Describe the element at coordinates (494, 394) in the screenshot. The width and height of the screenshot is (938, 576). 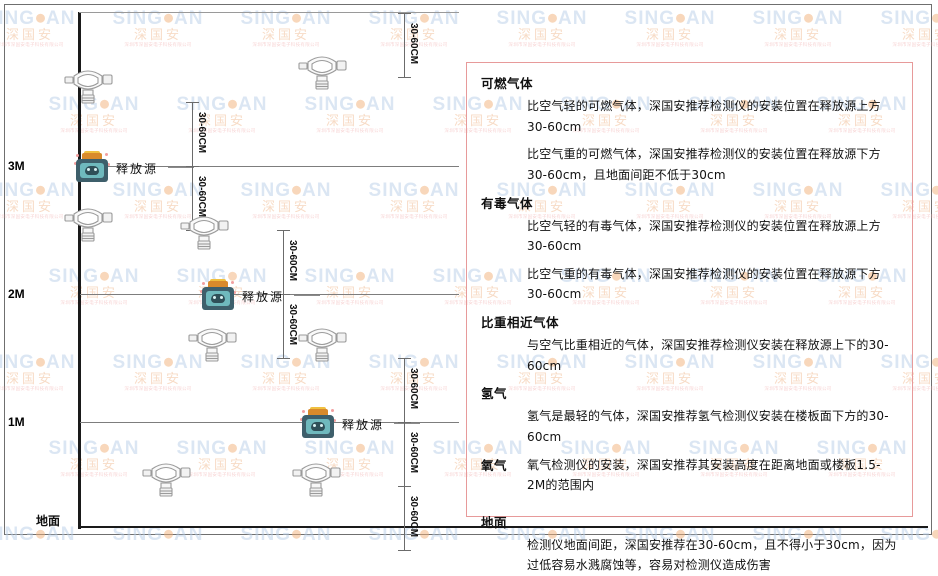
I see `panel-section-heading: 氢气` at that location.